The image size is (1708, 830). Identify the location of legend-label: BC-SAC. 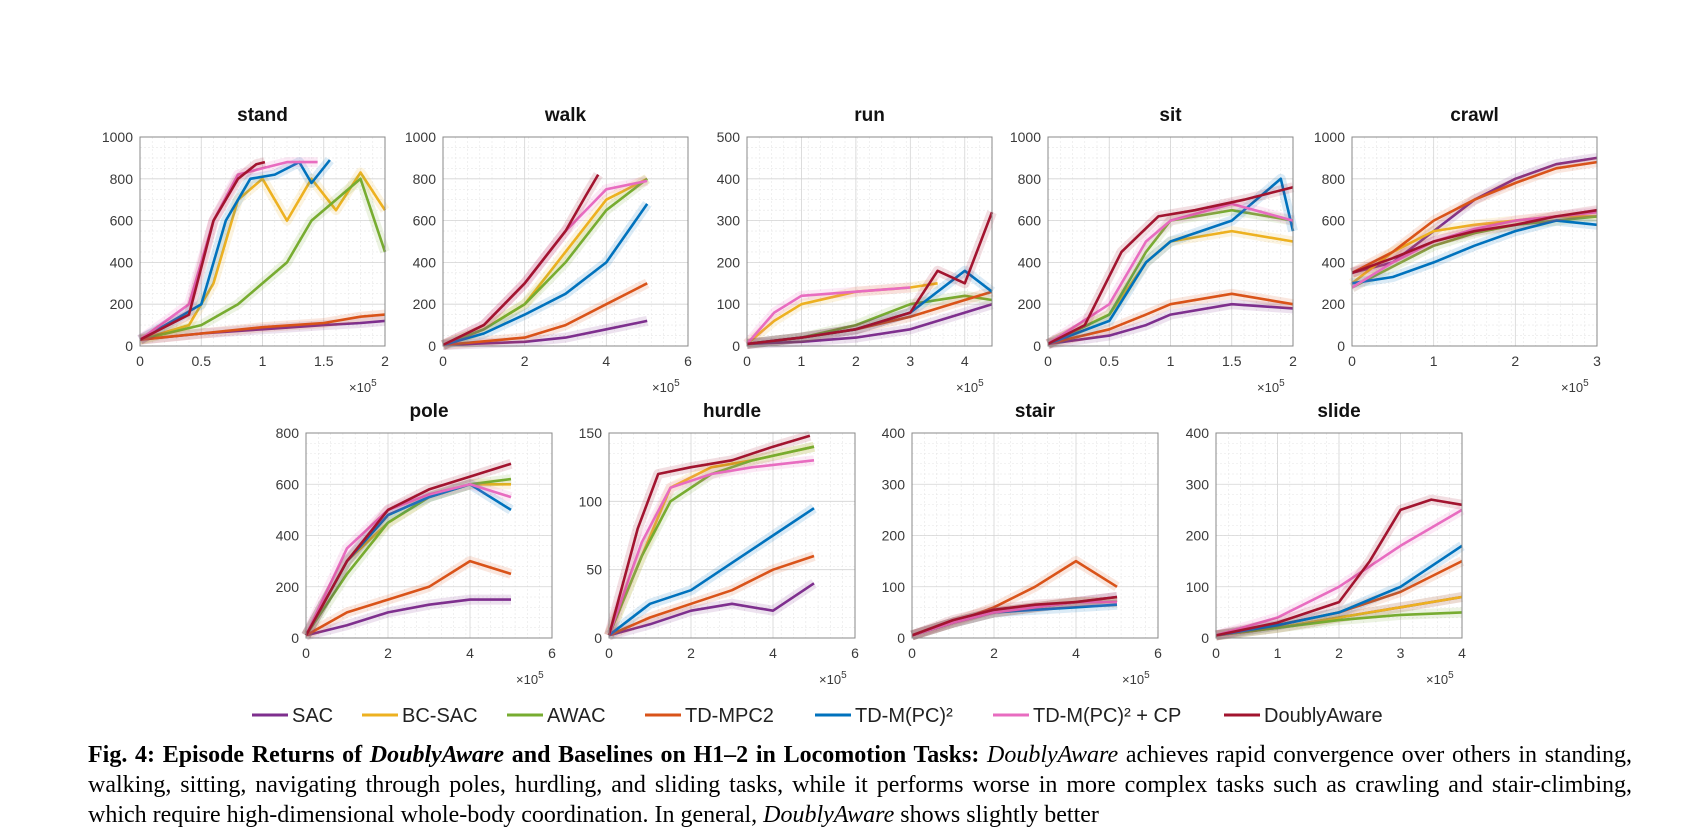
(440, 716).